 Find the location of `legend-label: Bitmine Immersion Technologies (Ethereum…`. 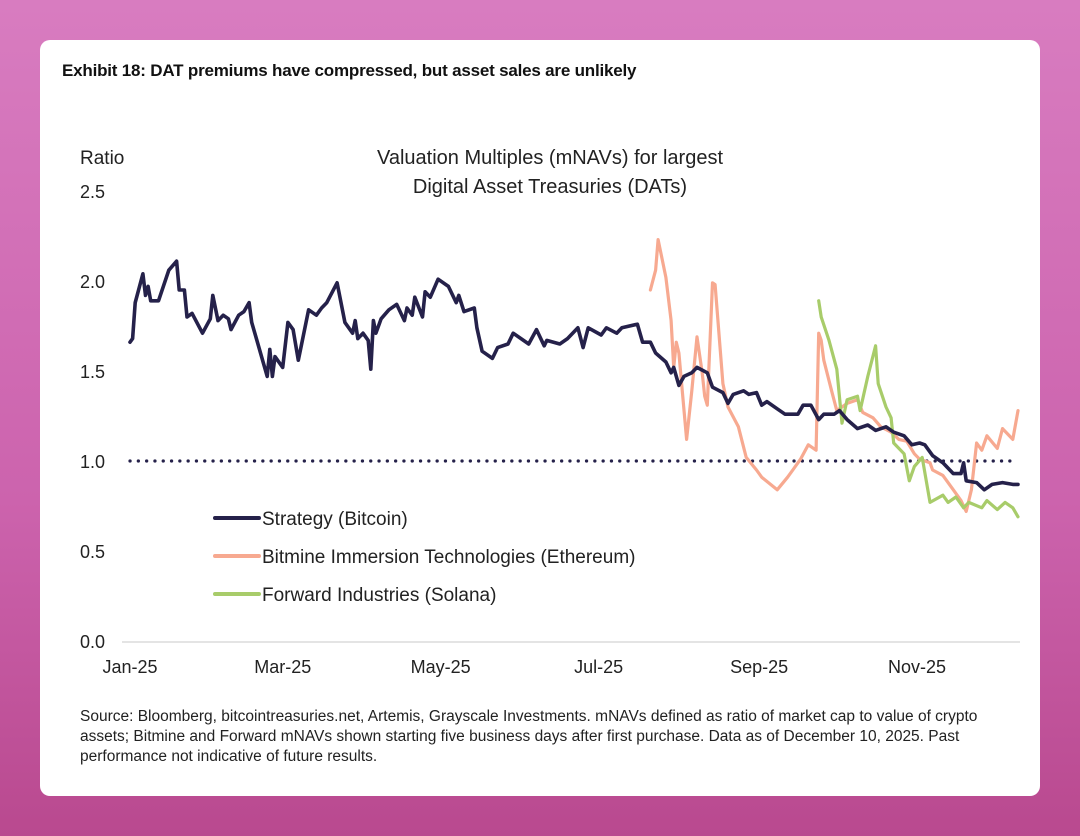

legend-label: Bitmine Immersion Technologies (Ethereum… is located at coordinates (448, 557).